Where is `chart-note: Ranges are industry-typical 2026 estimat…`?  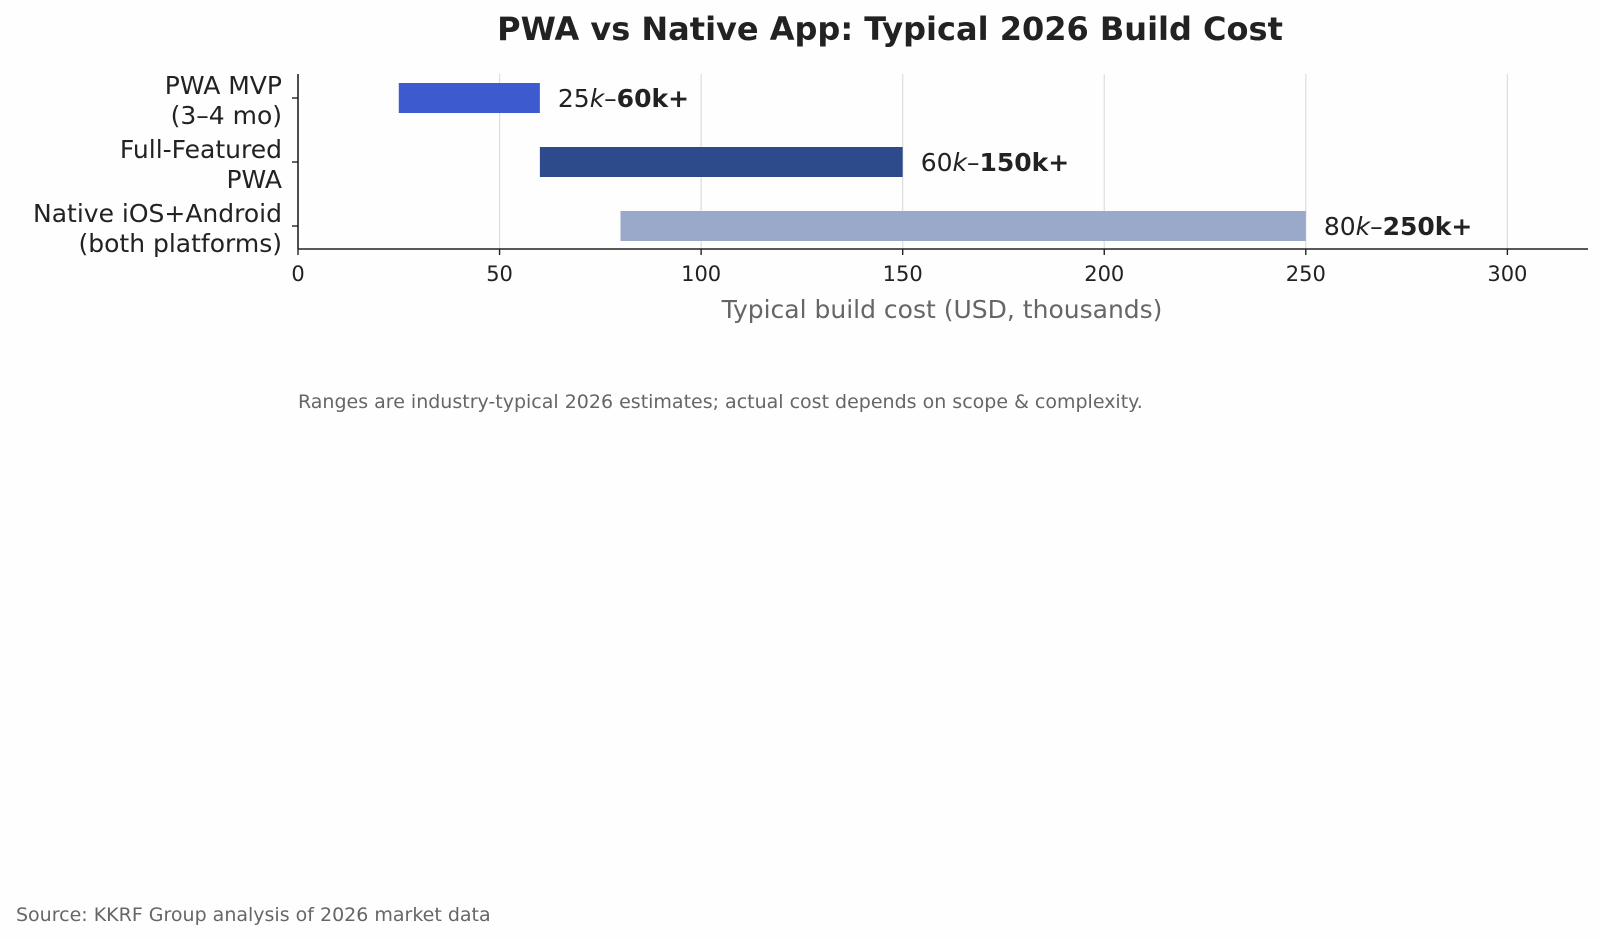 chart-note: Ranges are industry-typical 2026 estimat… is located at coordinates (720, 402).